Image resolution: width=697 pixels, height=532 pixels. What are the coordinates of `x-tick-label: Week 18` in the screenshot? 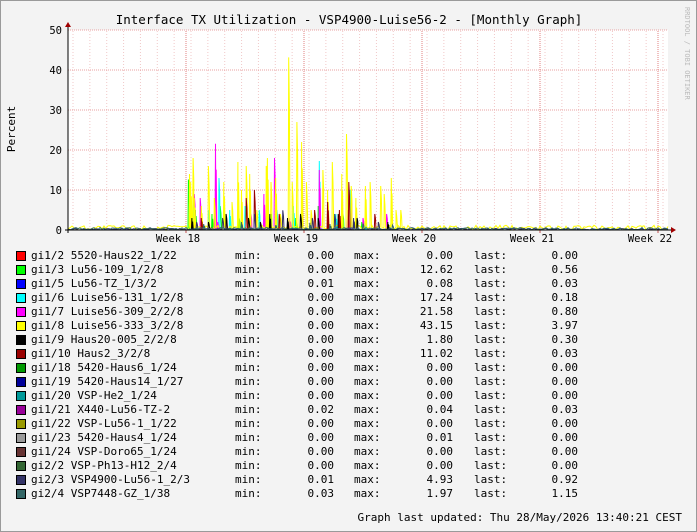 It's located at (178, 239).